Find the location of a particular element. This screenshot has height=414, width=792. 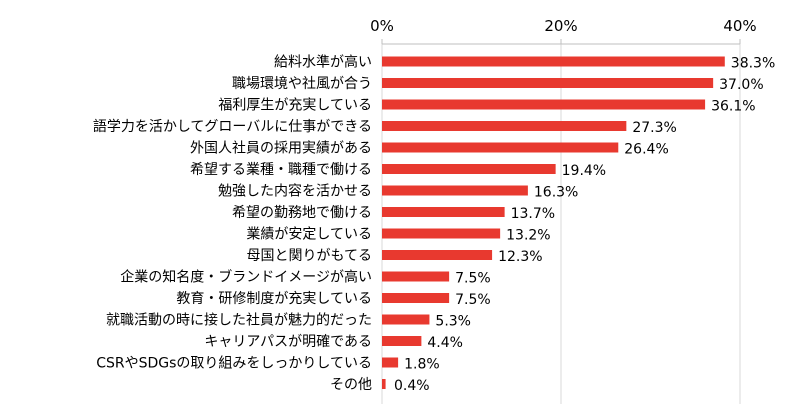

x-tick-label: 40% is located at coordinates (739, 26).